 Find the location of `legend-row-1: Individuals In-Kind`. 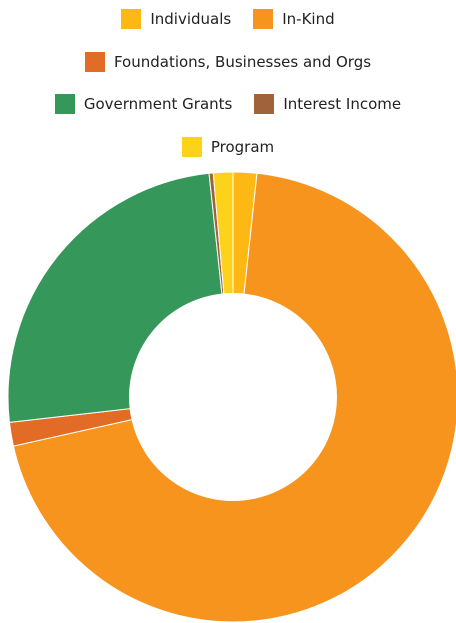

legend-row-1: Individuals In-Kind is located at coordinates (228, 19).